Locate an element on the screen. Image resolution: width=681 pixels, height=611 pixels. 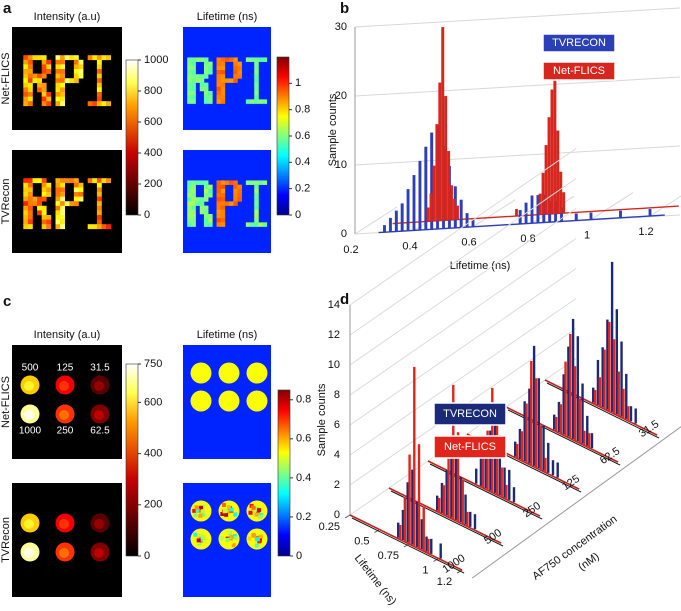
colorbar-tick-label: 0 is located at coordinates (147, 556).